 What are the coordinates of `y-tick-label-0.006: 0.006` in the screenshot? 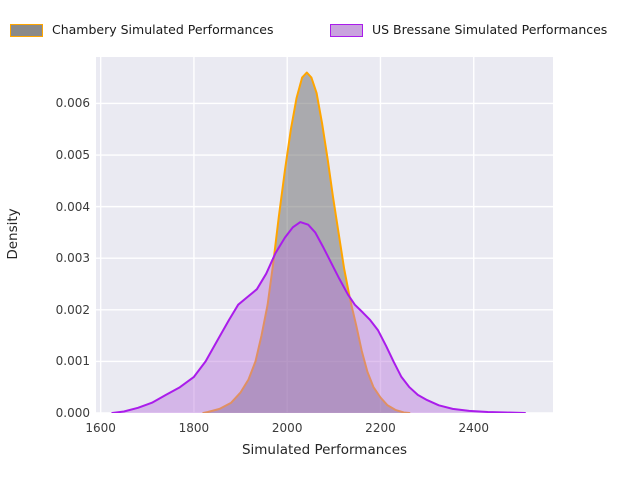 It's located at (72, 103).